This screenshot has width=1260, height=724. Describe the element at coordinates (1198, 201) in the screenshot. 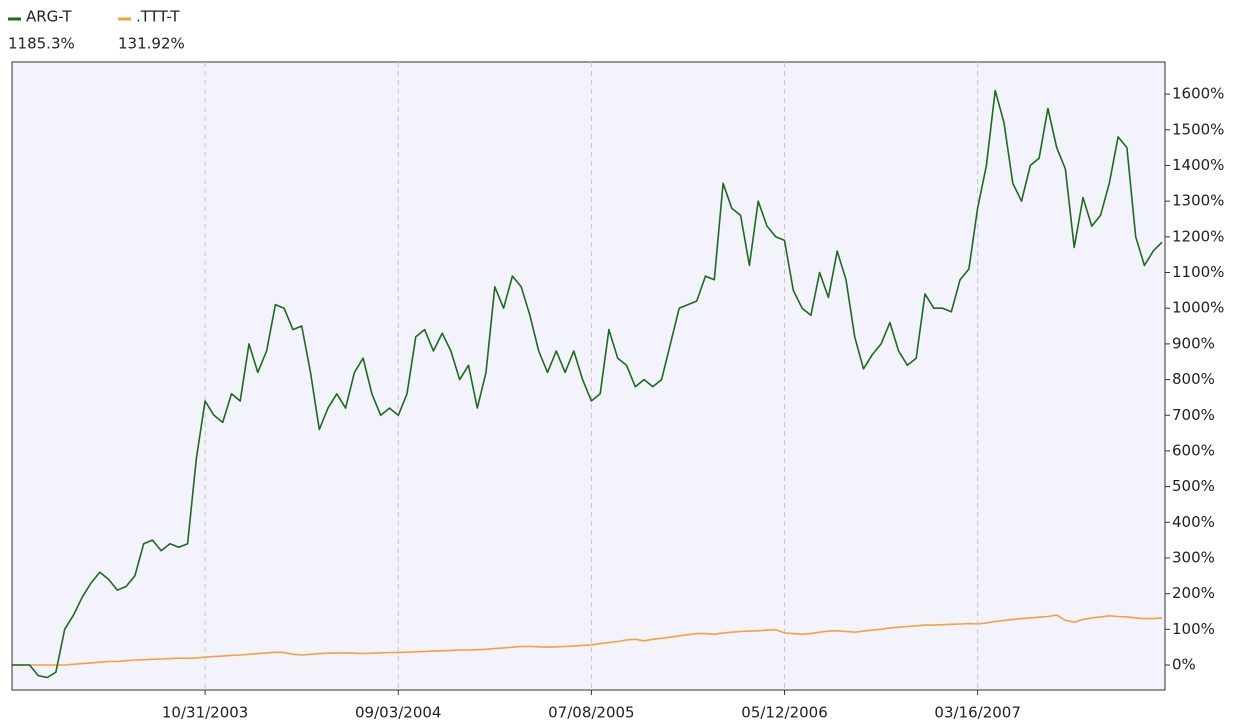

I see `y-tick-label: 1300%` at that location.